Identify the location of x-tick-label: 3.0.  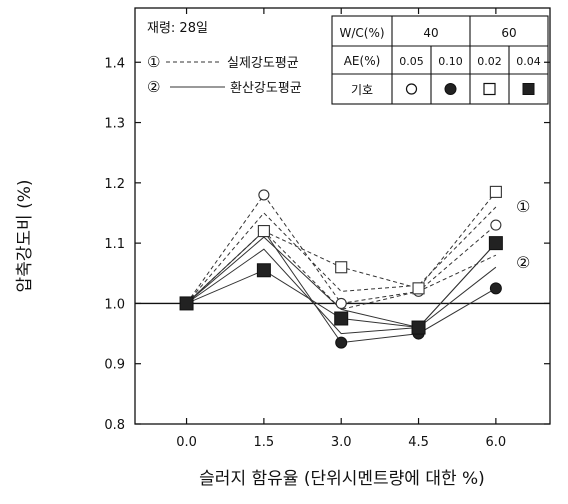
(341, 442).